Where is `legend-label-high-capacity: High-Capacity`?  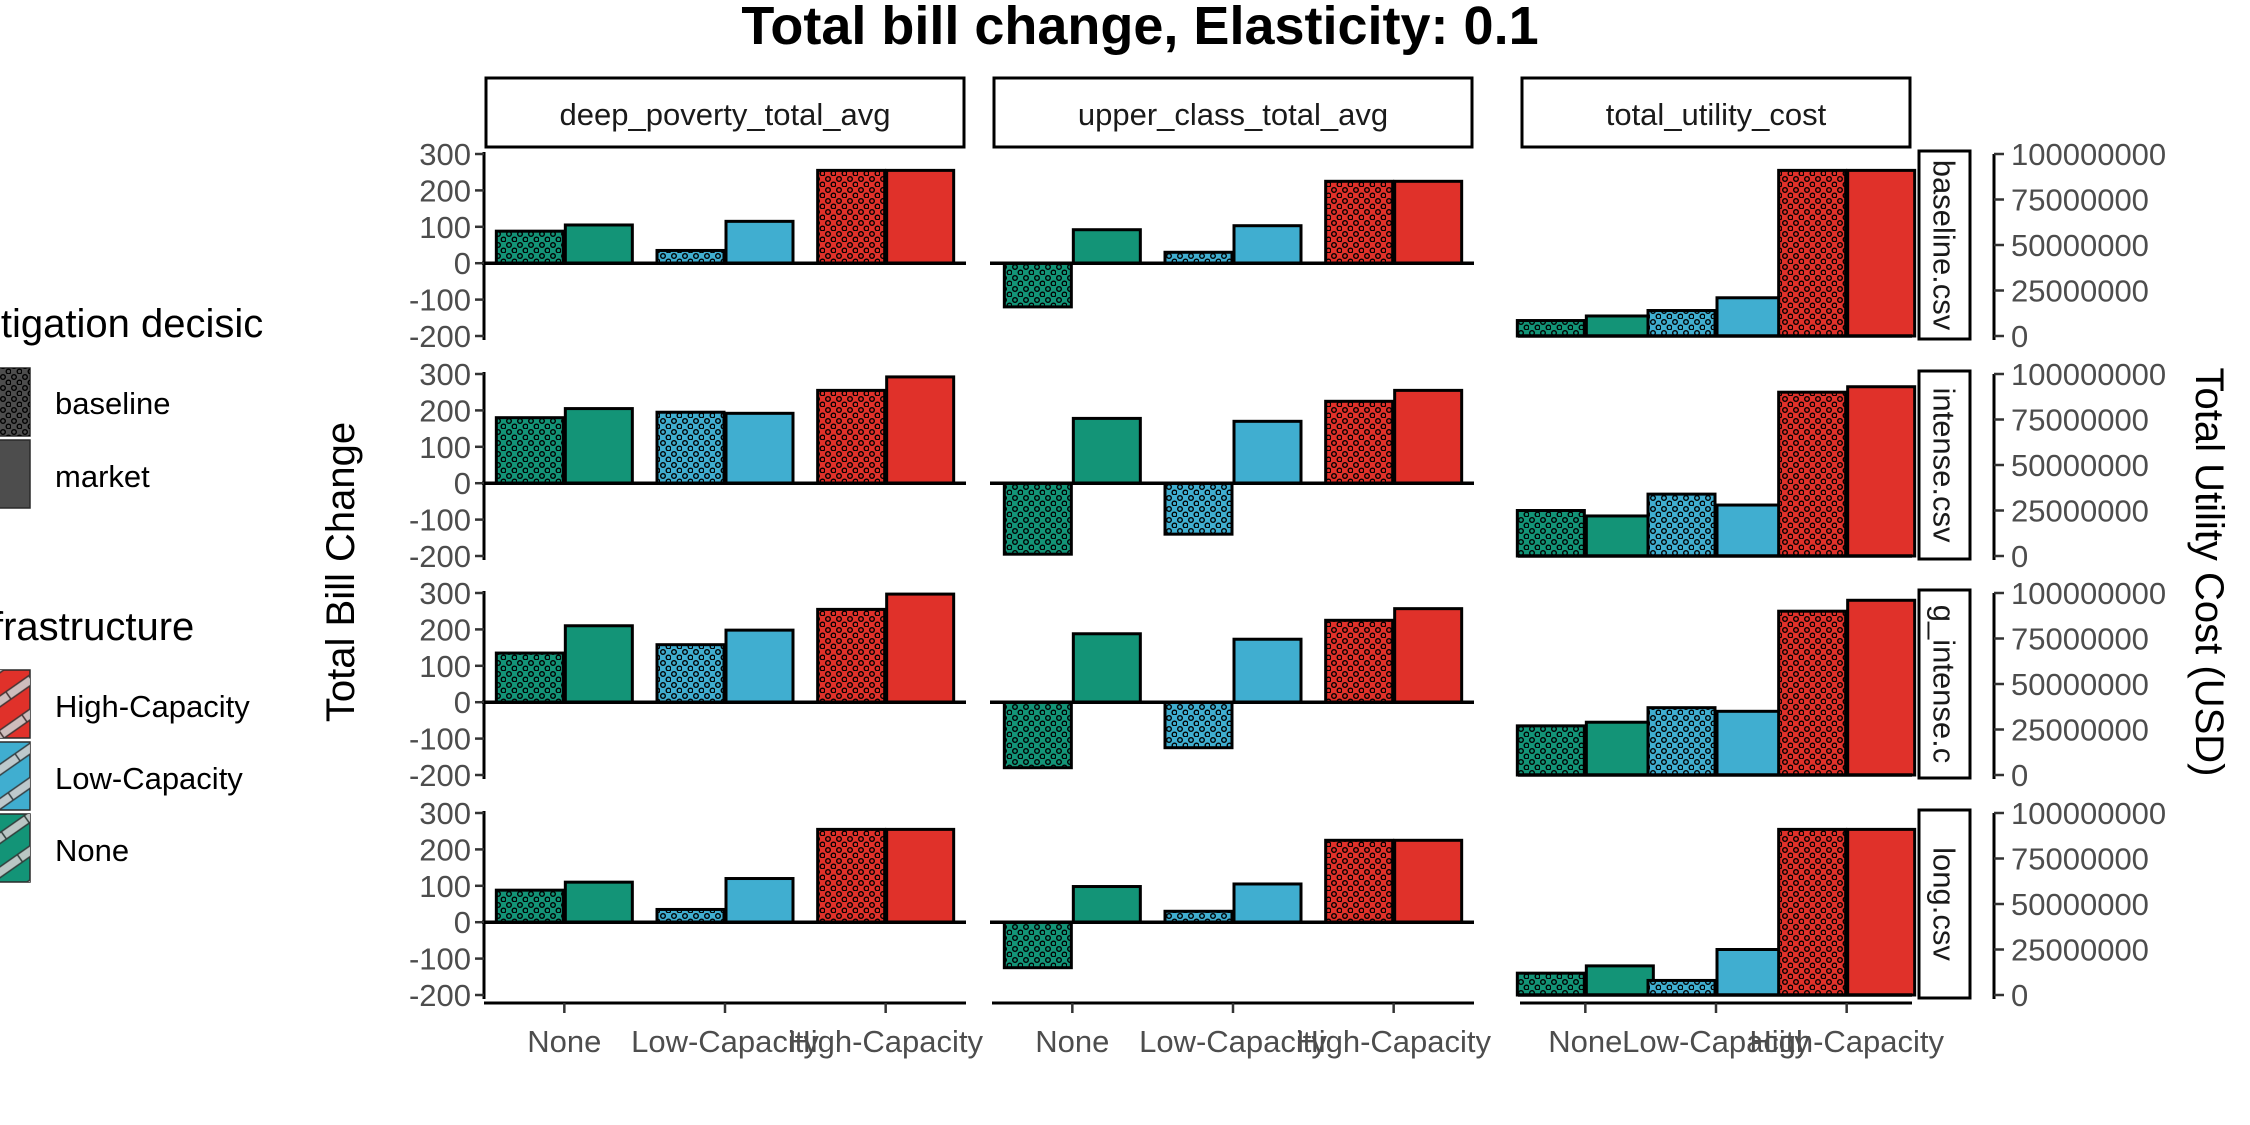 legend-label-high-capacity: High-Capacity is located at coordinates (152, 706).